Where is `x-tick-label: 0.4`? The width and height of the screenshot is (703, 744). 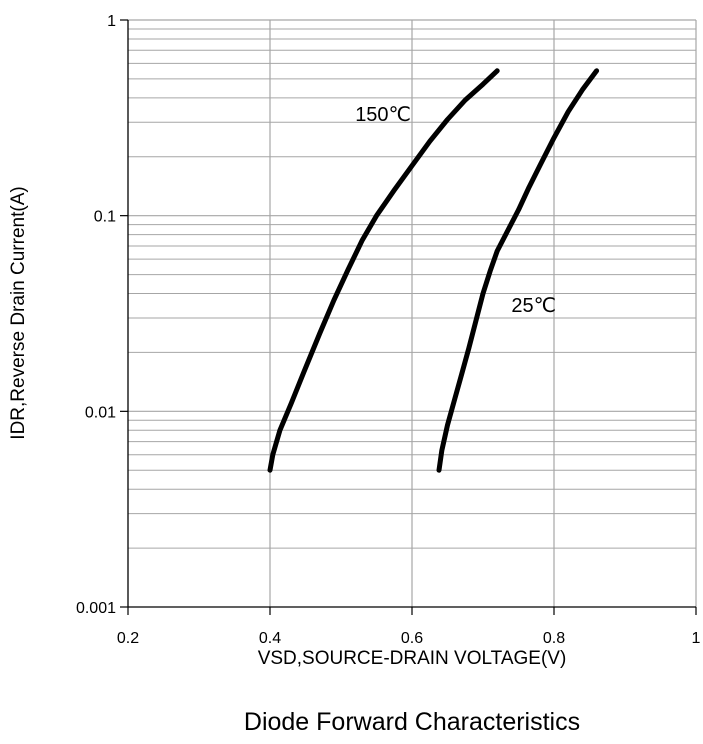
x-tick-label: 0.4 is located at coordinates (270, 638).